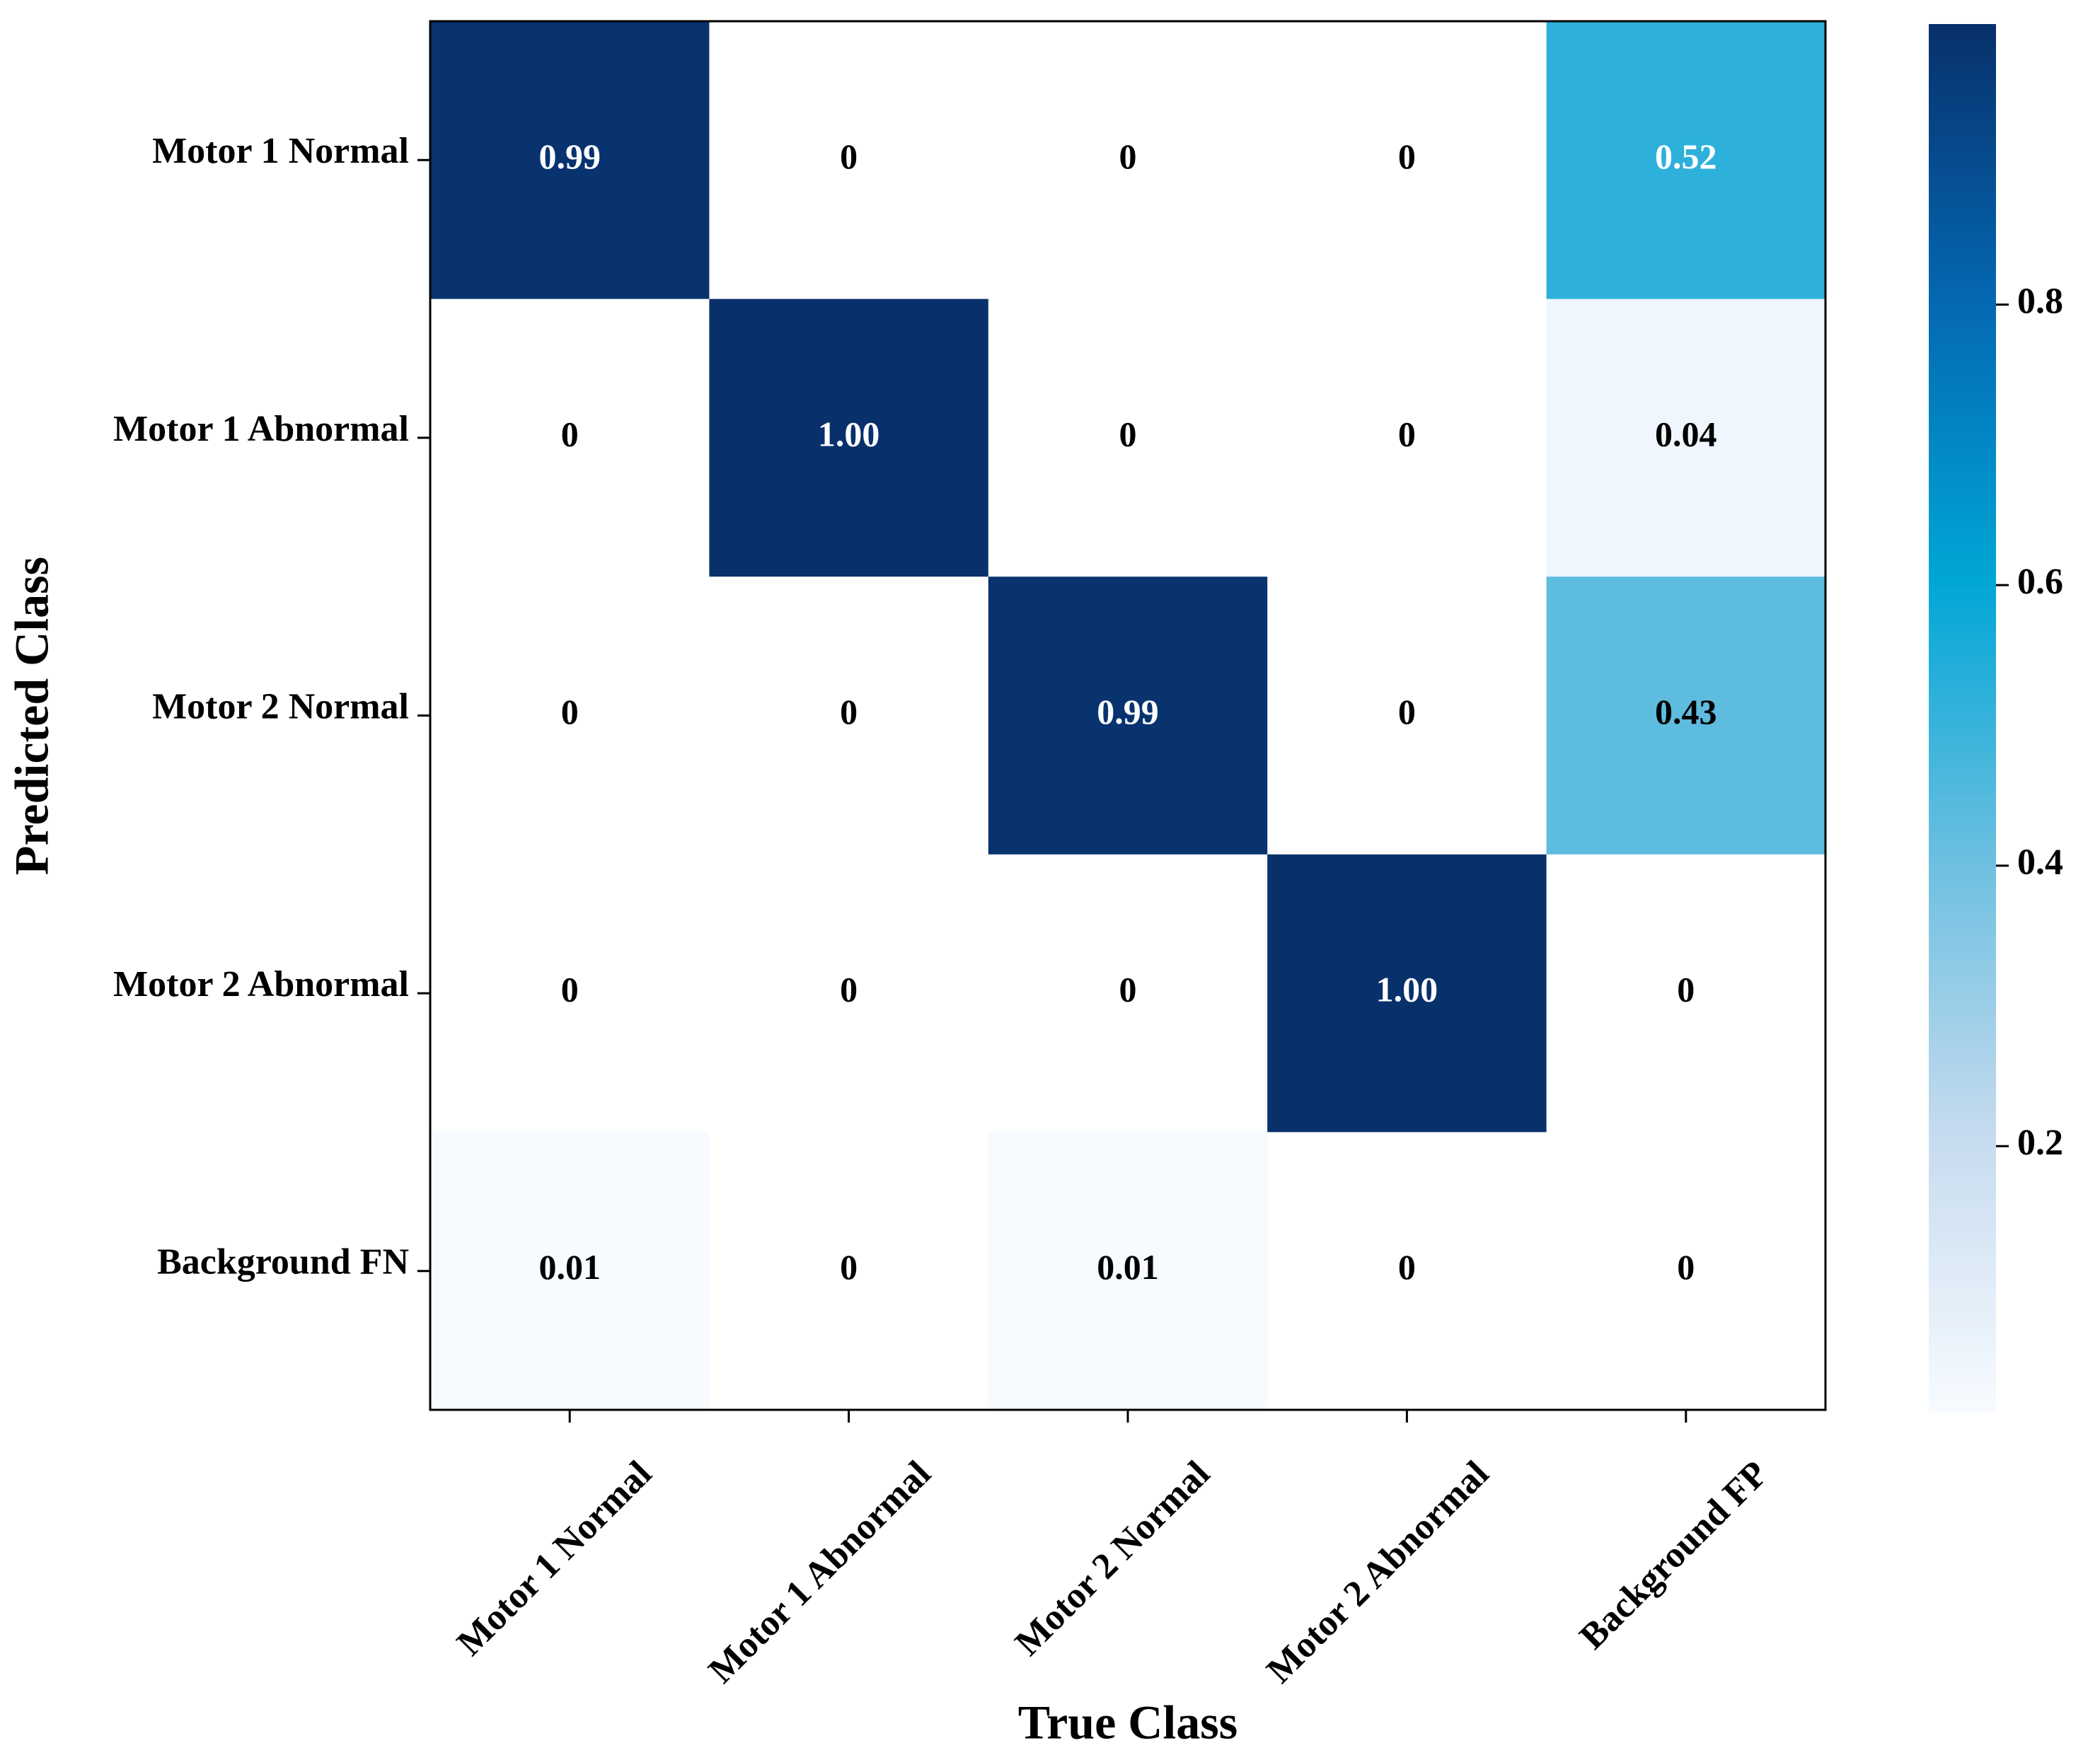 The width and height of the screenshot is (2100, 1760). What do you see at coordinates (2040, 863) in the screenshot?
I see `colorbar-tick-label: 0.4` at bounding box center [2040, 863].